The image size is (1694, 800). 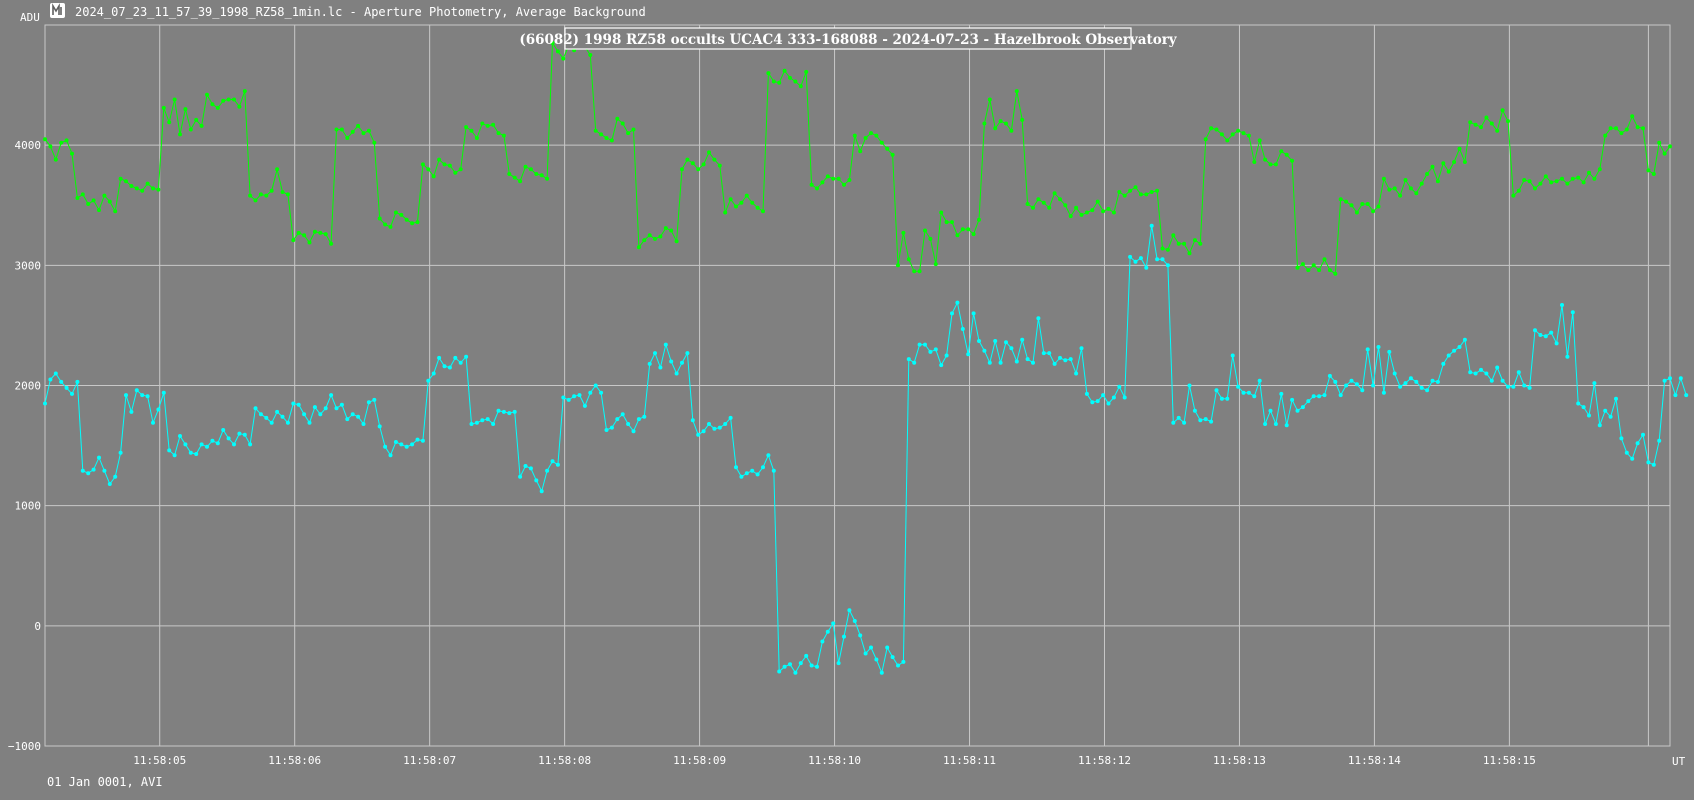 What do you see at coordinates (564, 760) in the screenshot?
I see `x-tick-label: 11:58:08` at bounding box center [564, 760].